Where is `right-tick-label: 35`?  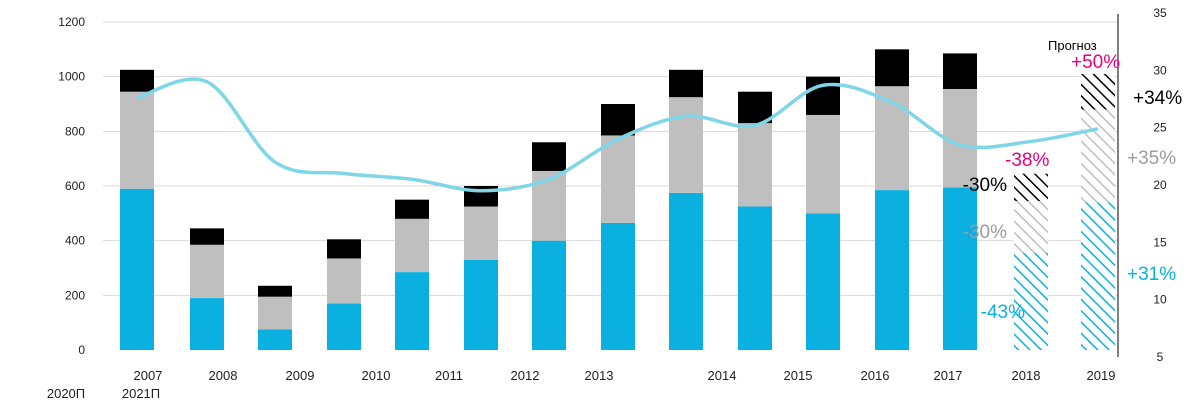 right-tick-label: 35 is located at coordinates (1160, 13).